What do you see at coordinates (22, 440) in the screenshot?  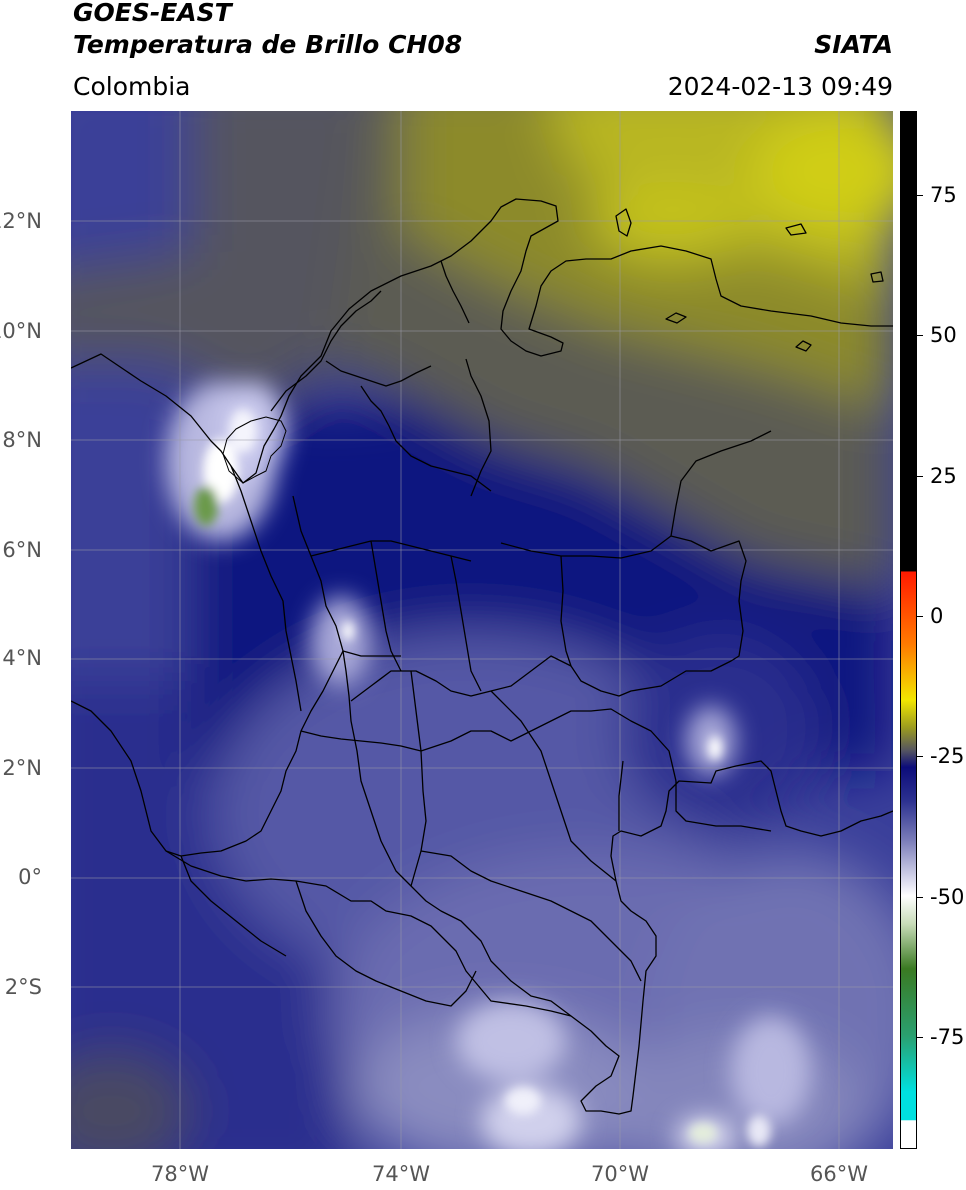 I see `lat-tick-label: 8°N` at bounding box center [22, 440].